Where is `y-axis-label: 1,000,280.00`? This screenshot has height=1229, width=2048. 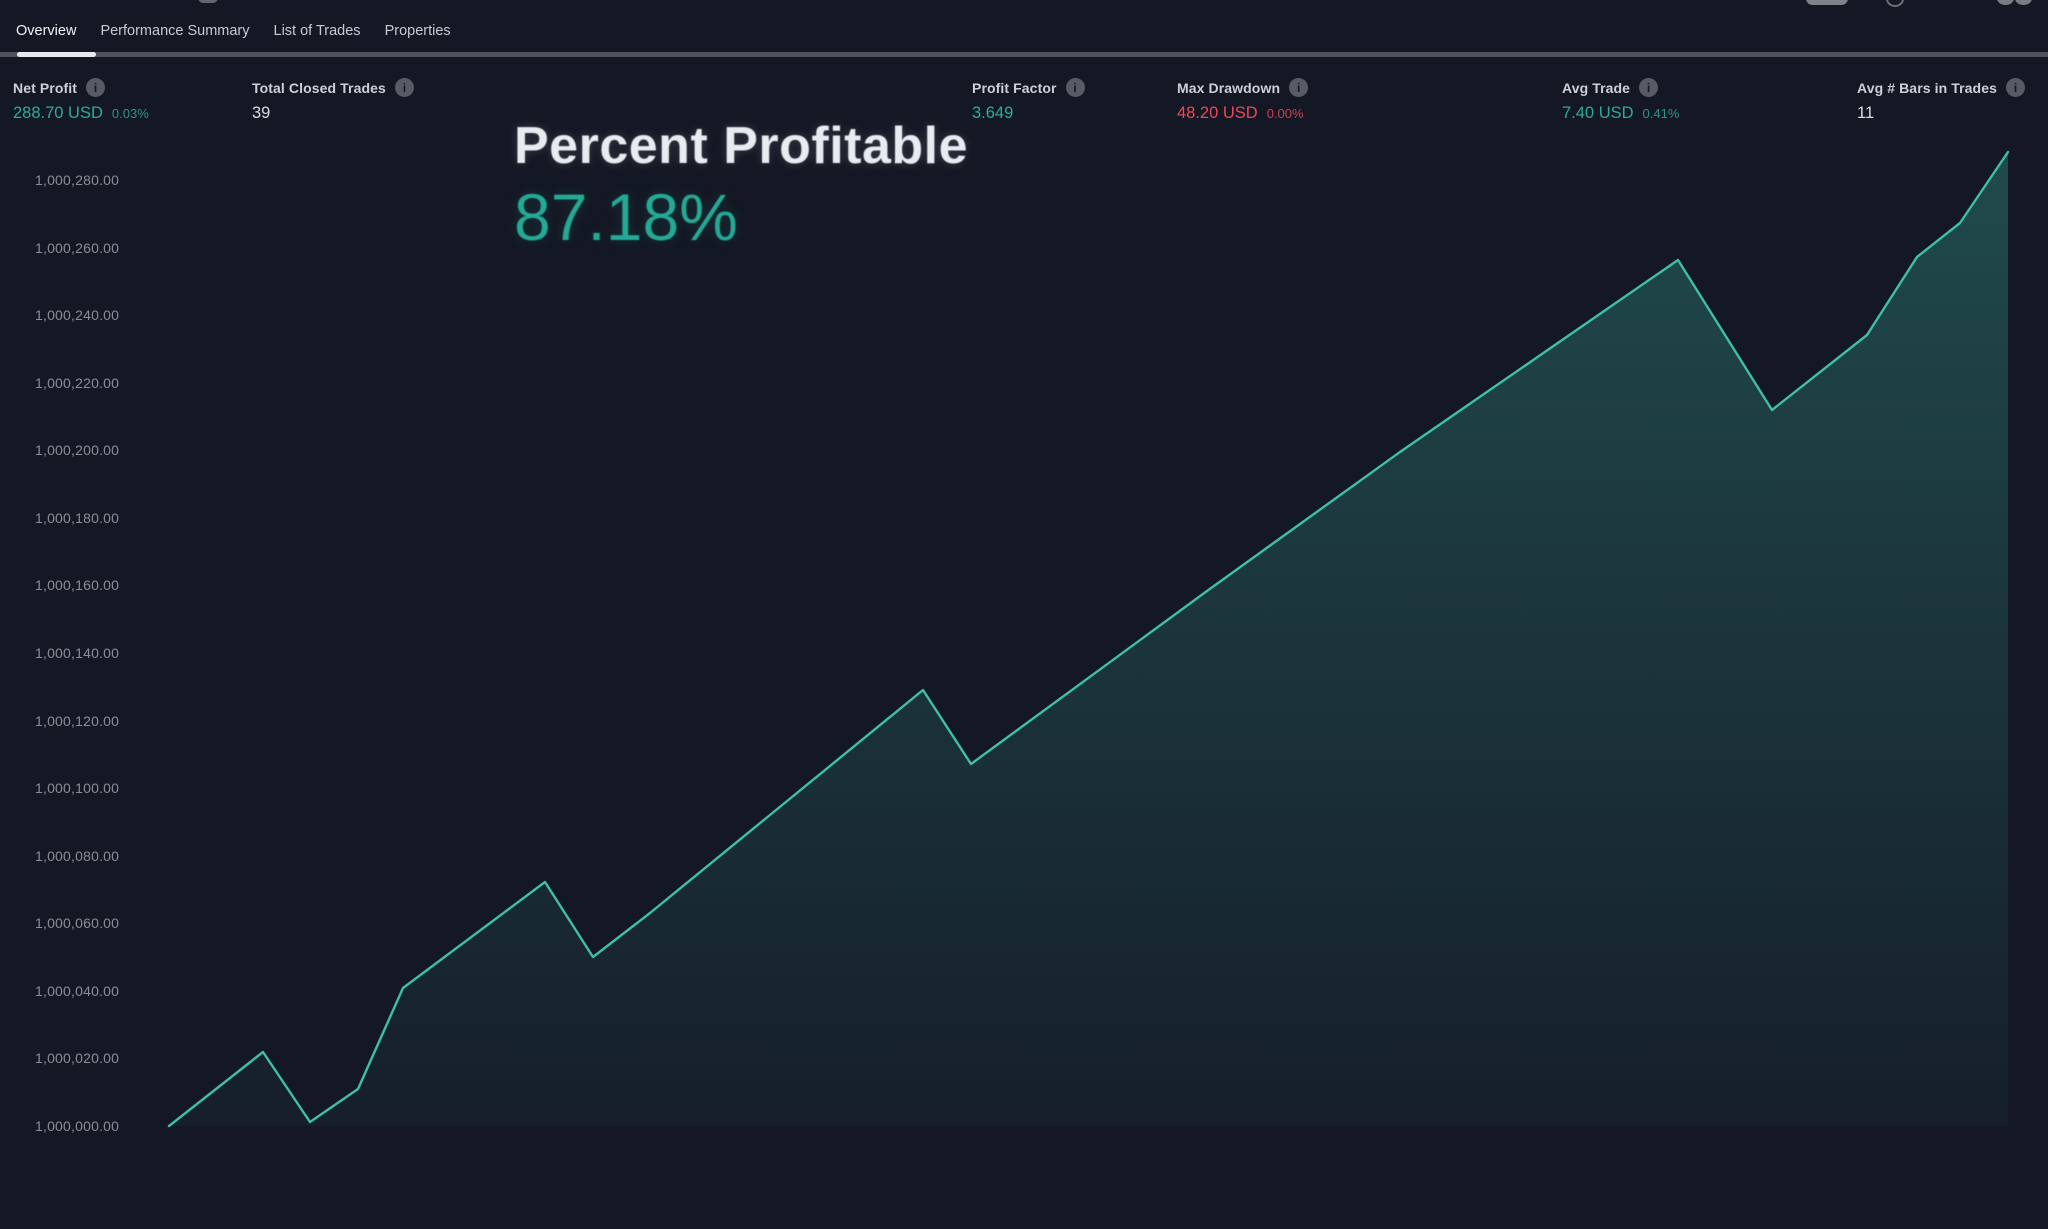
y-axis-label: 1,000,280.00 is located at coordinates (77, 180).